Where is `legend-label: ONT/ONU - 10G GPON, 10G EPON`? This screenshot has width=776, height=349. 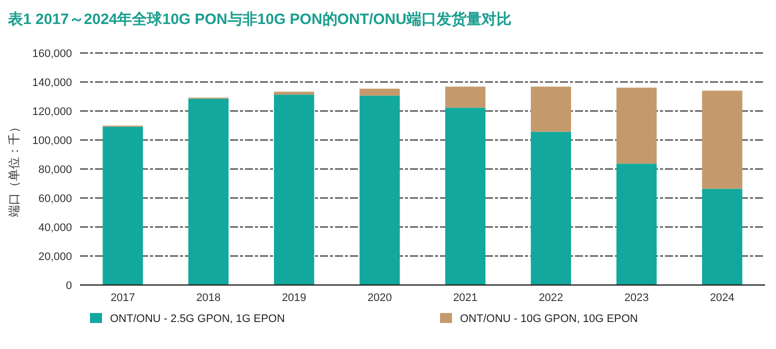 legend-label: ONT/ONU - 10G GPON, 10G EPON is located at coordinates (549, 319).